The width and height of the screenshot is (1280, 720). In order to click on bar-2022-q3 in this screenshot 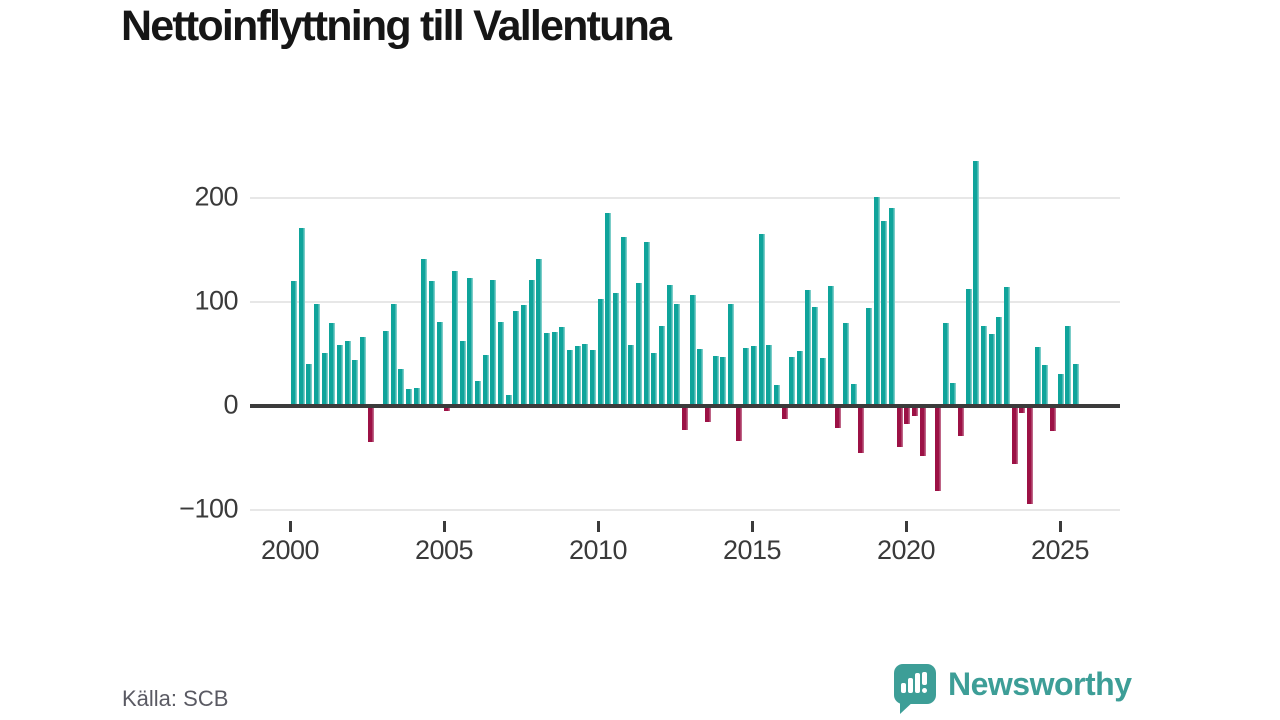, I will do `click(984, 366)`.